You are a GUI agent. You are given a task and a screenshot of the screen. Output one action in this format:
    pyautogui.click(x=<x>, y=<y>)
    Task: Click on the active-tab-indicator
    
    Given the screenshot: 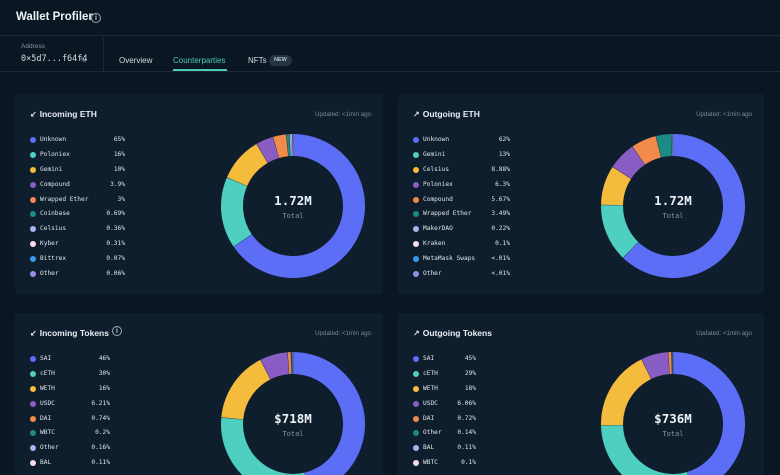 What is the action you would take?
    pyautogui.click(x=200, y=70)
    